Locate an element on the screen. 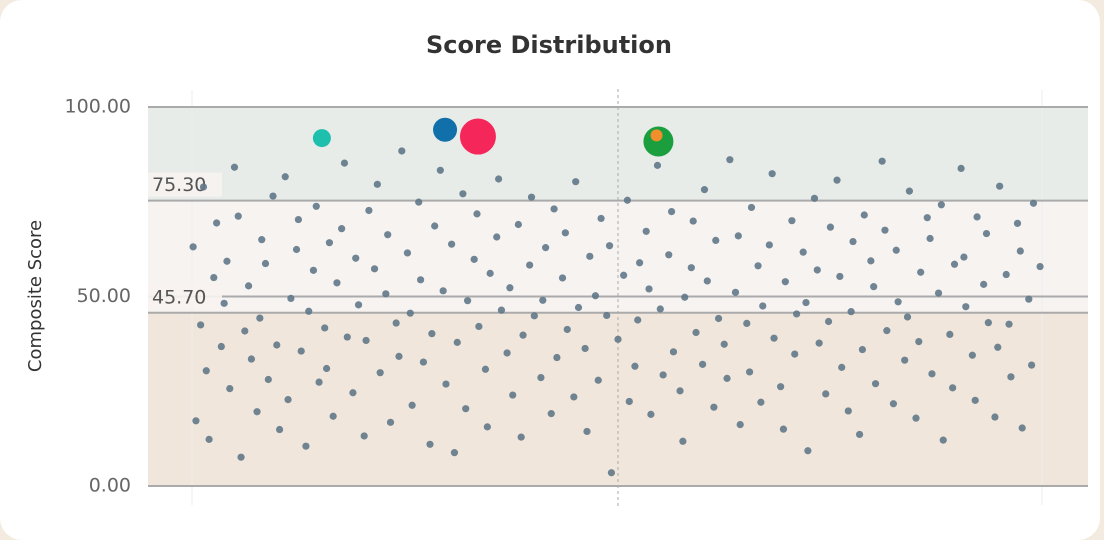 Image resolution: width=1104 pixels, height=540 pixels. reference-label: 45.70 is located at coordinates (179, 297).